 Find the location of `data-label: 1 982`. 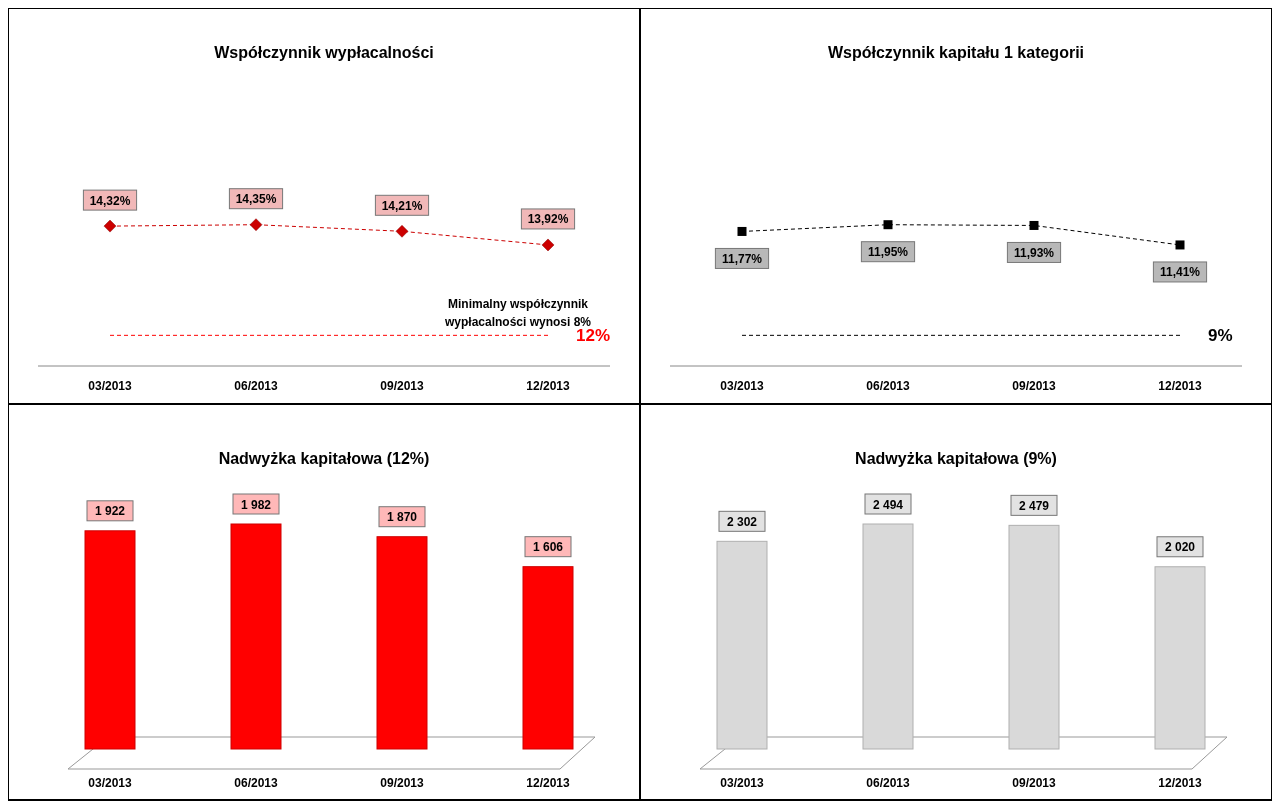

data-label: 1 982 is located at coordinates (256, 504).